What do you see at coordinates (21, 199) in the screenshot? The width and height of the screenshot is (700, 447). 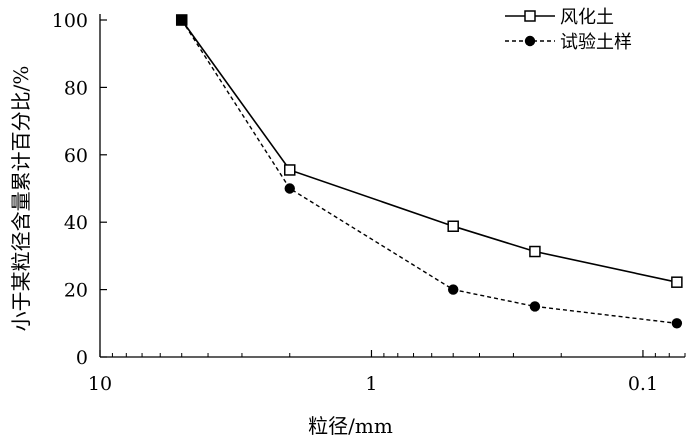 I see `y-axis-title: 小于某粒径含量累计百分比/%` at bounding box center [21, 199].